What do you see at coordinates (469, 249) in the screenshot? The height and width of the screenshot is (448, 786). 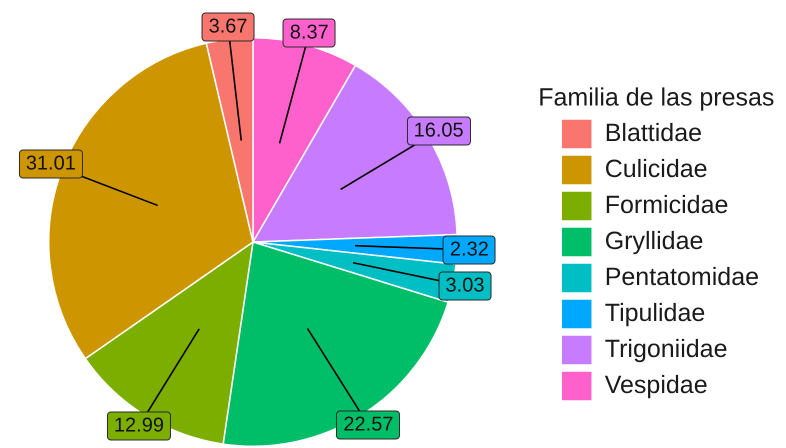 I see `data-label: 2.32` at bounding box center [469, 249].